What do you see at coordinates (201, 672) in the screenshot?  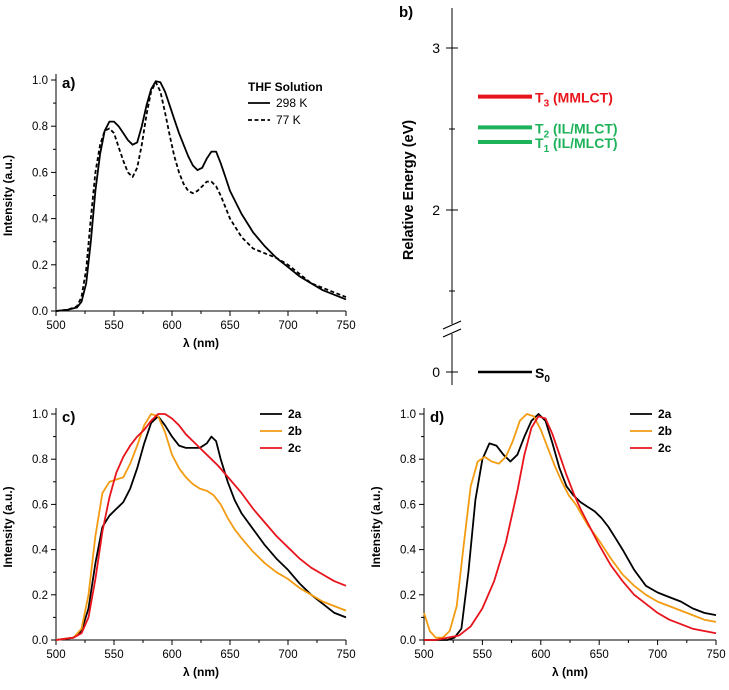 I see `x-axis-title-c: λ (nm)` at bounding box center [201, 672].